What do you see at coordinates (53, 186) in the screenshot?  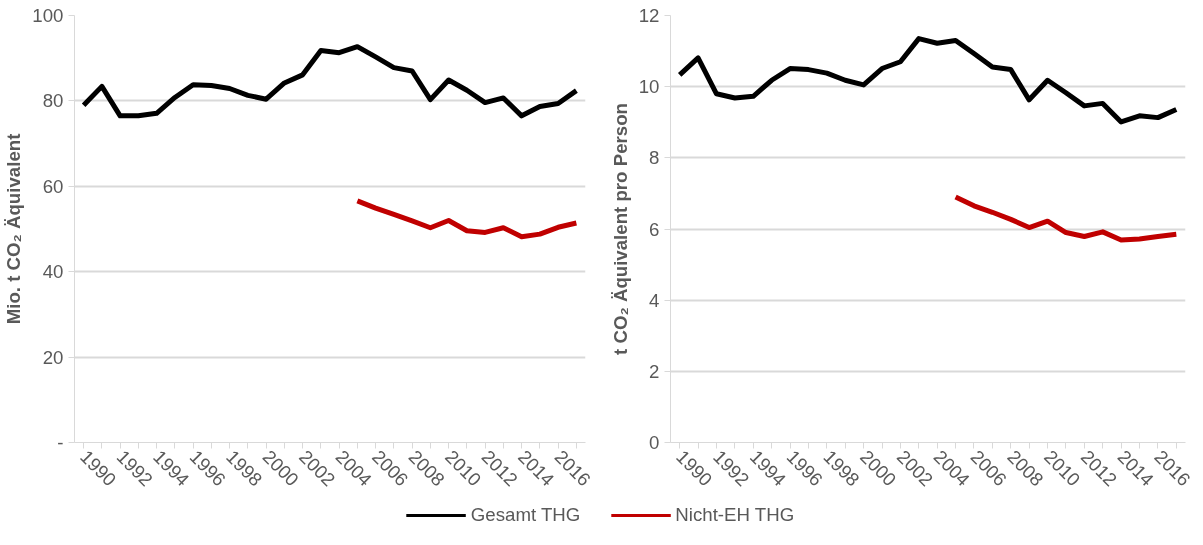 I see `y-tick-label: 60` at bounding box center [53, 186].